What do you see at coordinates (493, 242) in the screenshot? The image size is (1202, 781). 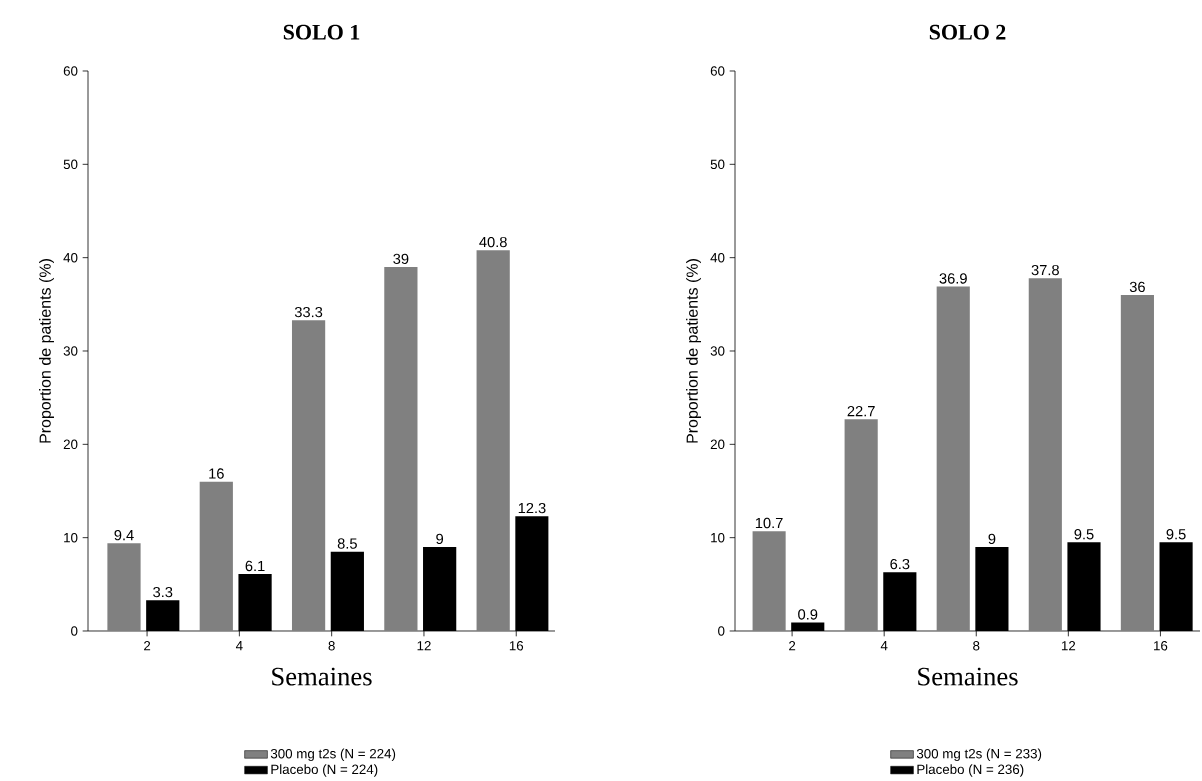 I see `data-label: 40.8` at bounding box center [493, 242].